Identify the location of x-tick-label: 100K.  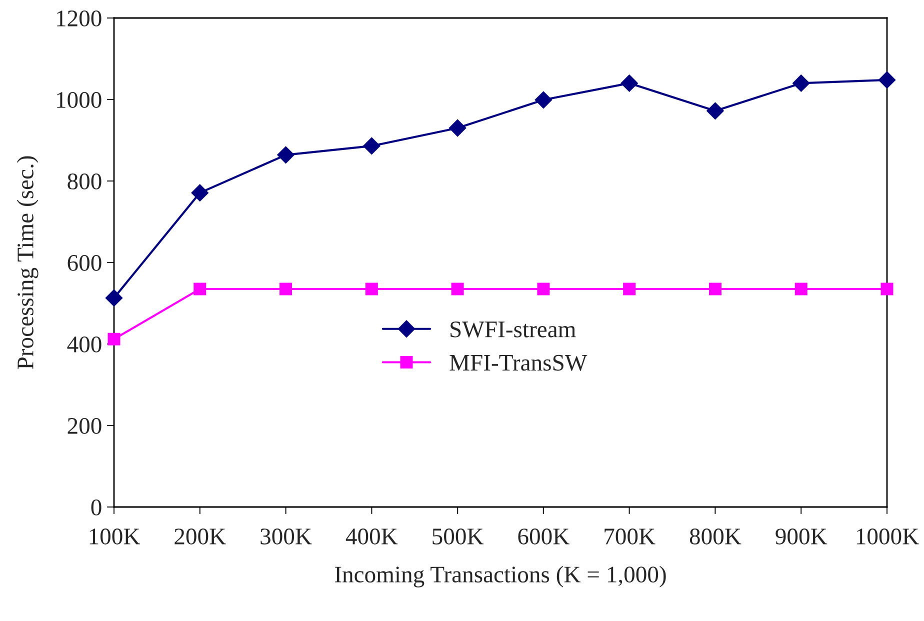
(115, 536).